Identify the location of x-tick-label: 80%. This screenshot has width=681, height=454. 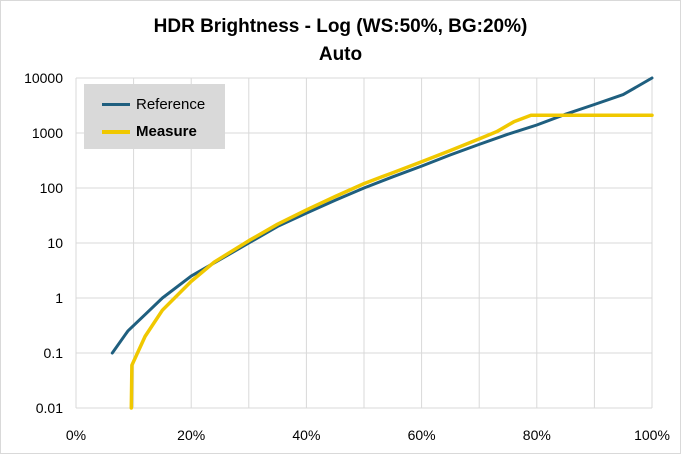
(537, 435).